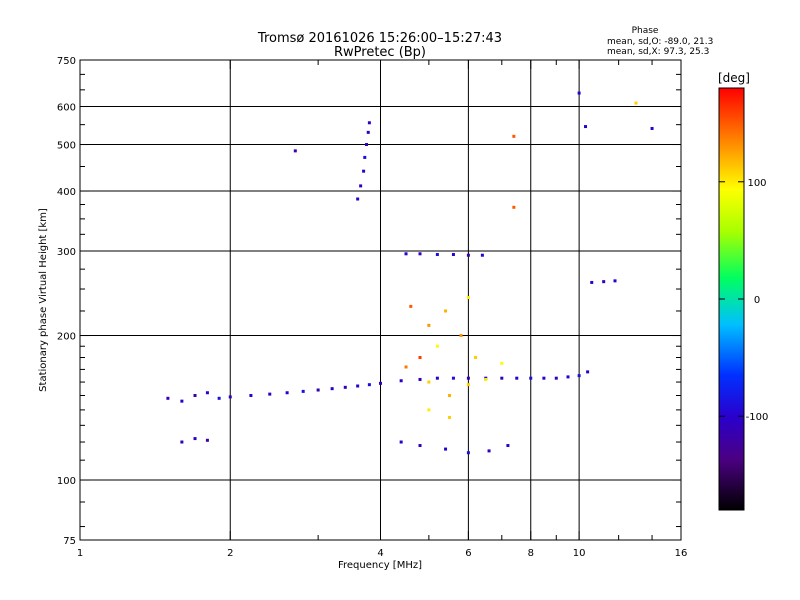 This screenshot has width=800, height=600. I want to click on y-tick-label: 600, so click(66, 108).